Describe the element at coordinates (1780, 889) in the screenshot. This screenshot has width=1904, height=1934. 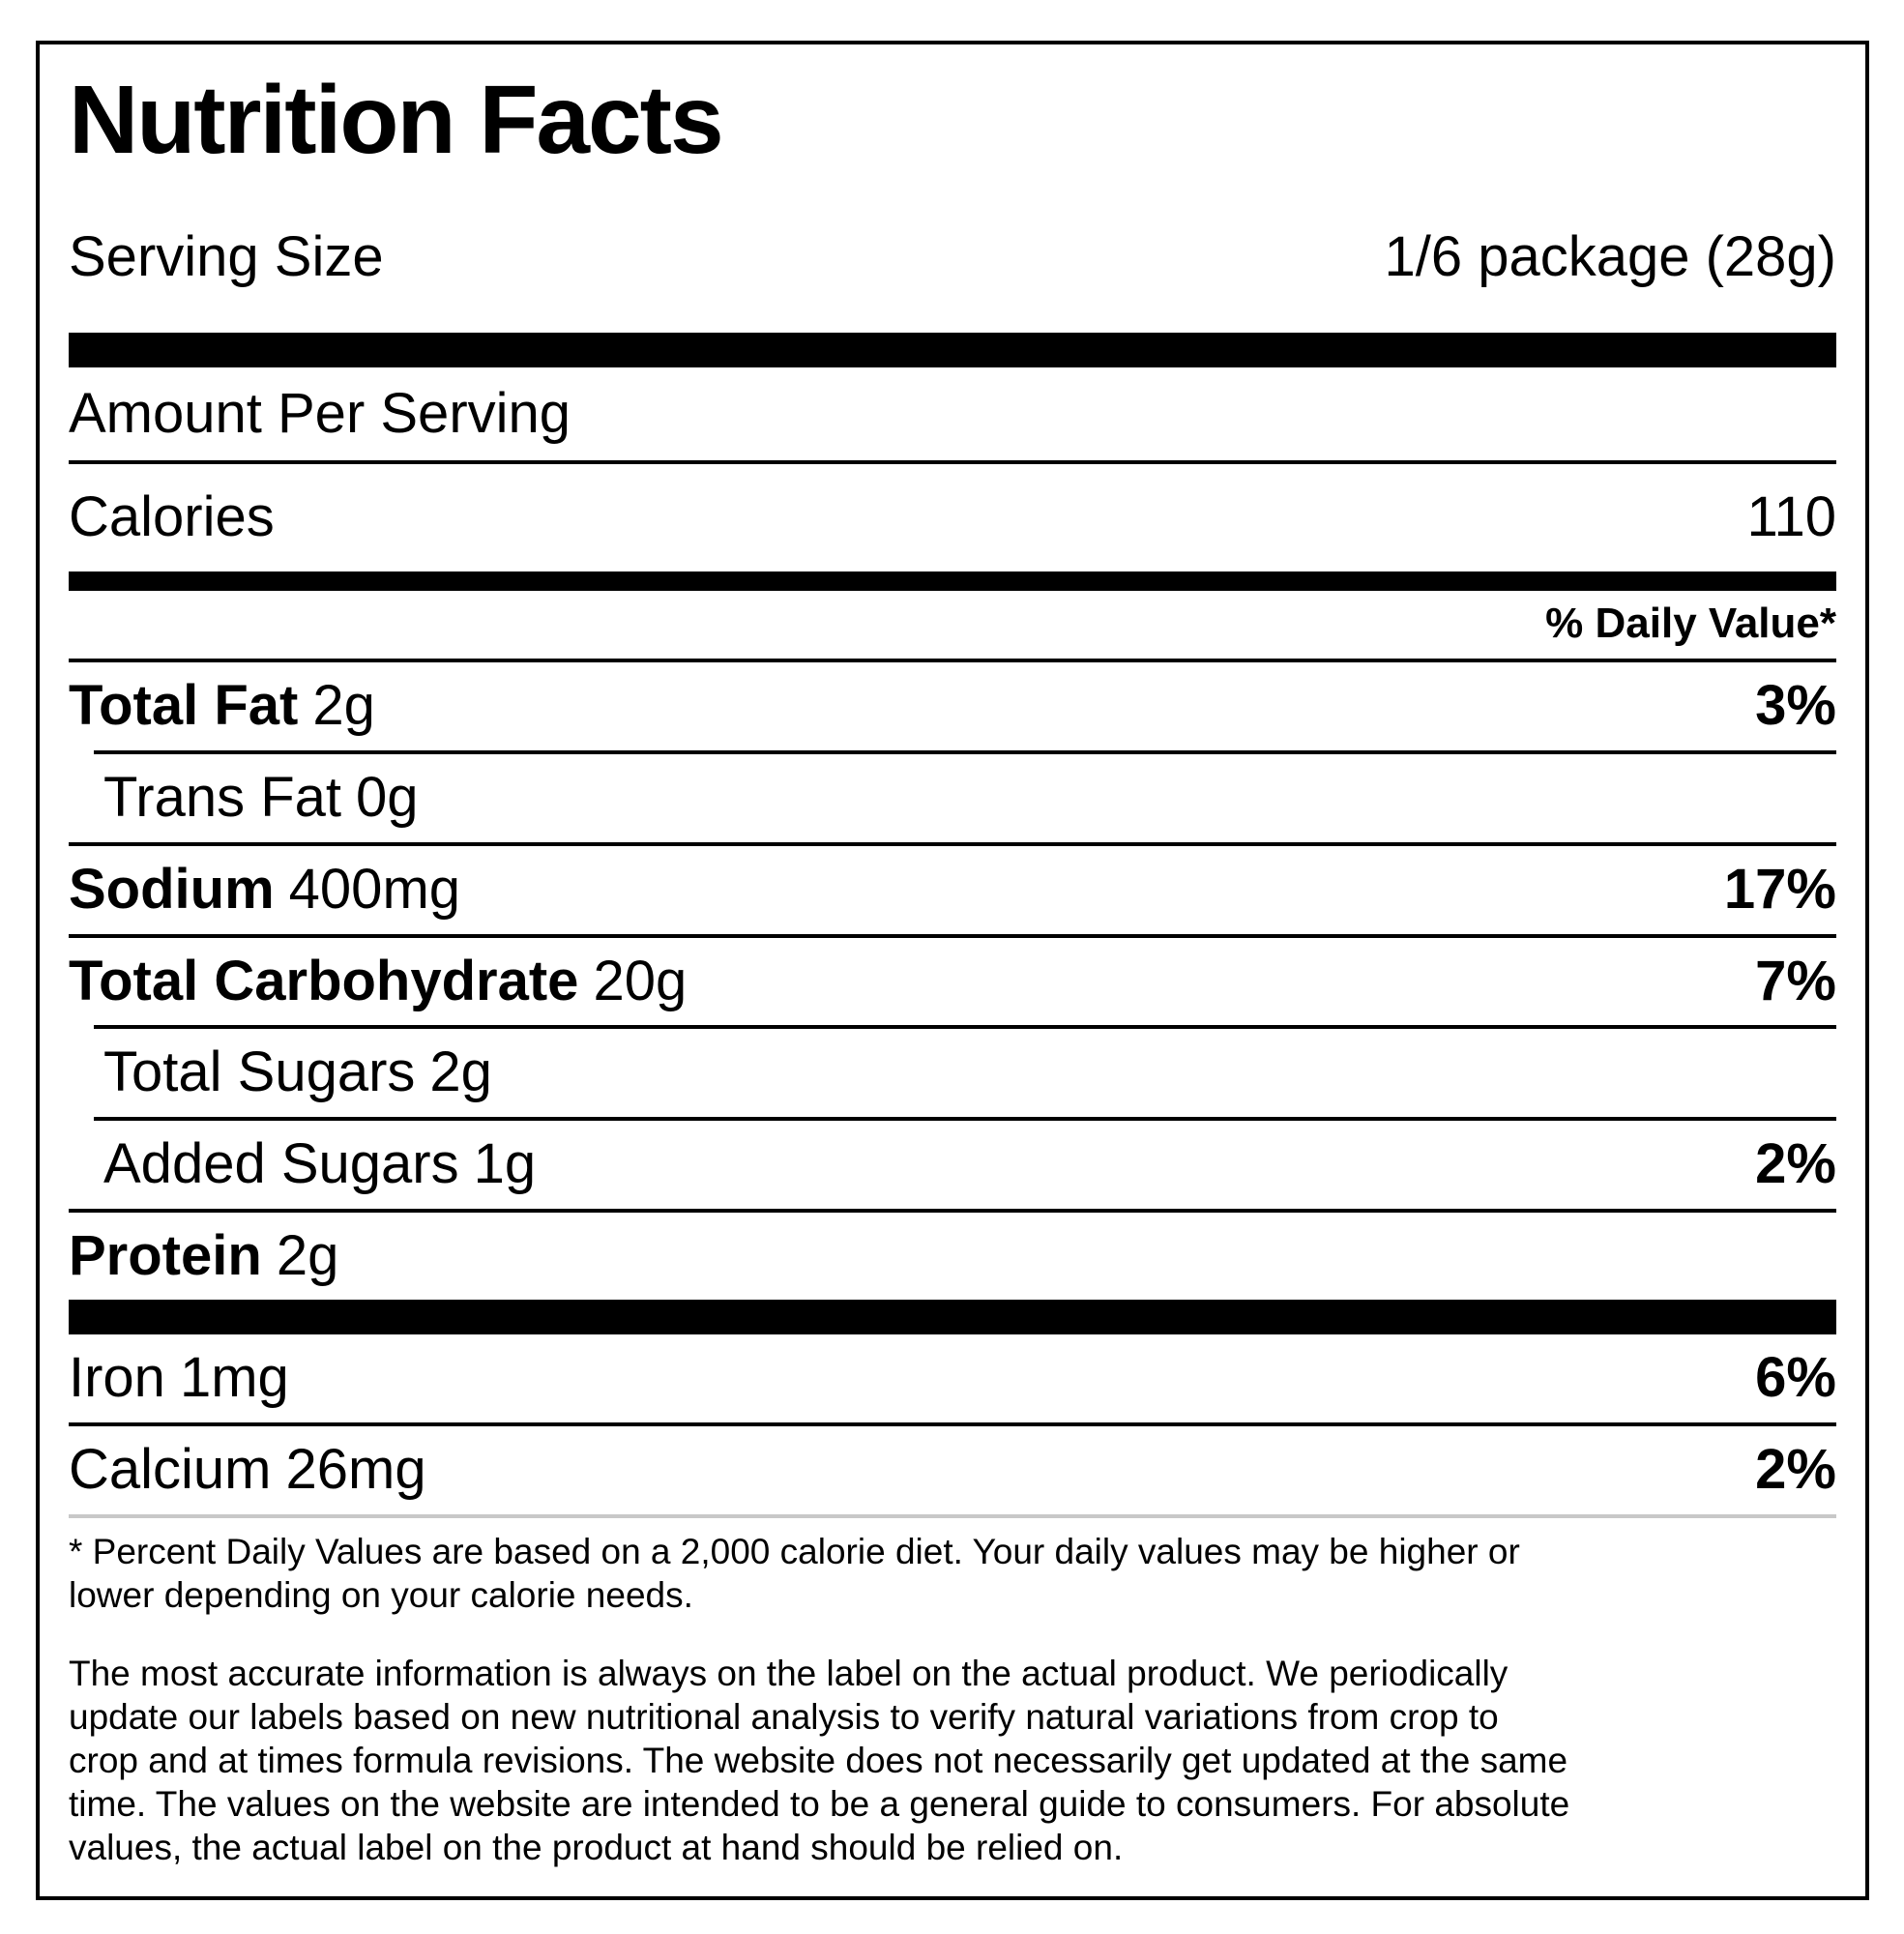
I see `daily-value-percent: 17%` at that location.